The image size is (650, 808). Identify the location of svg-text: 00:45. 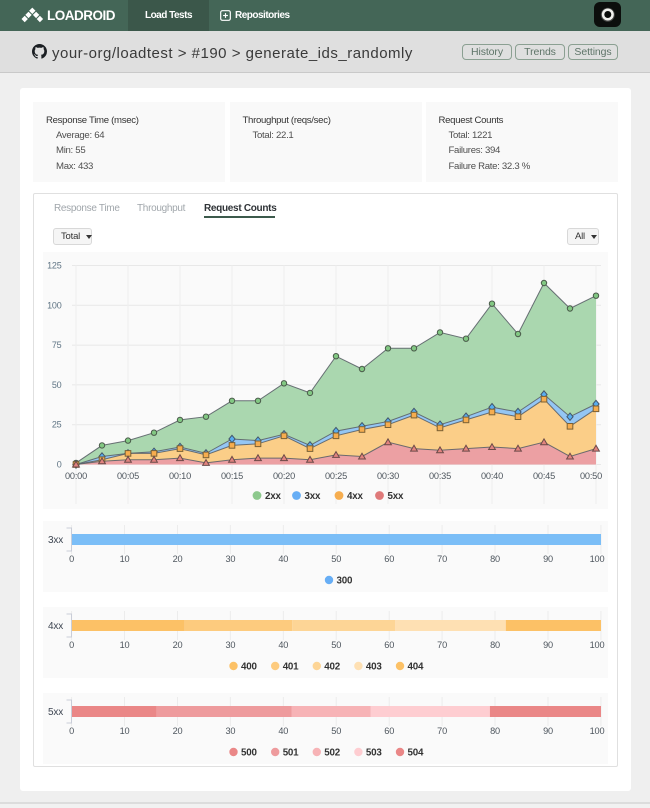
(544, 476).